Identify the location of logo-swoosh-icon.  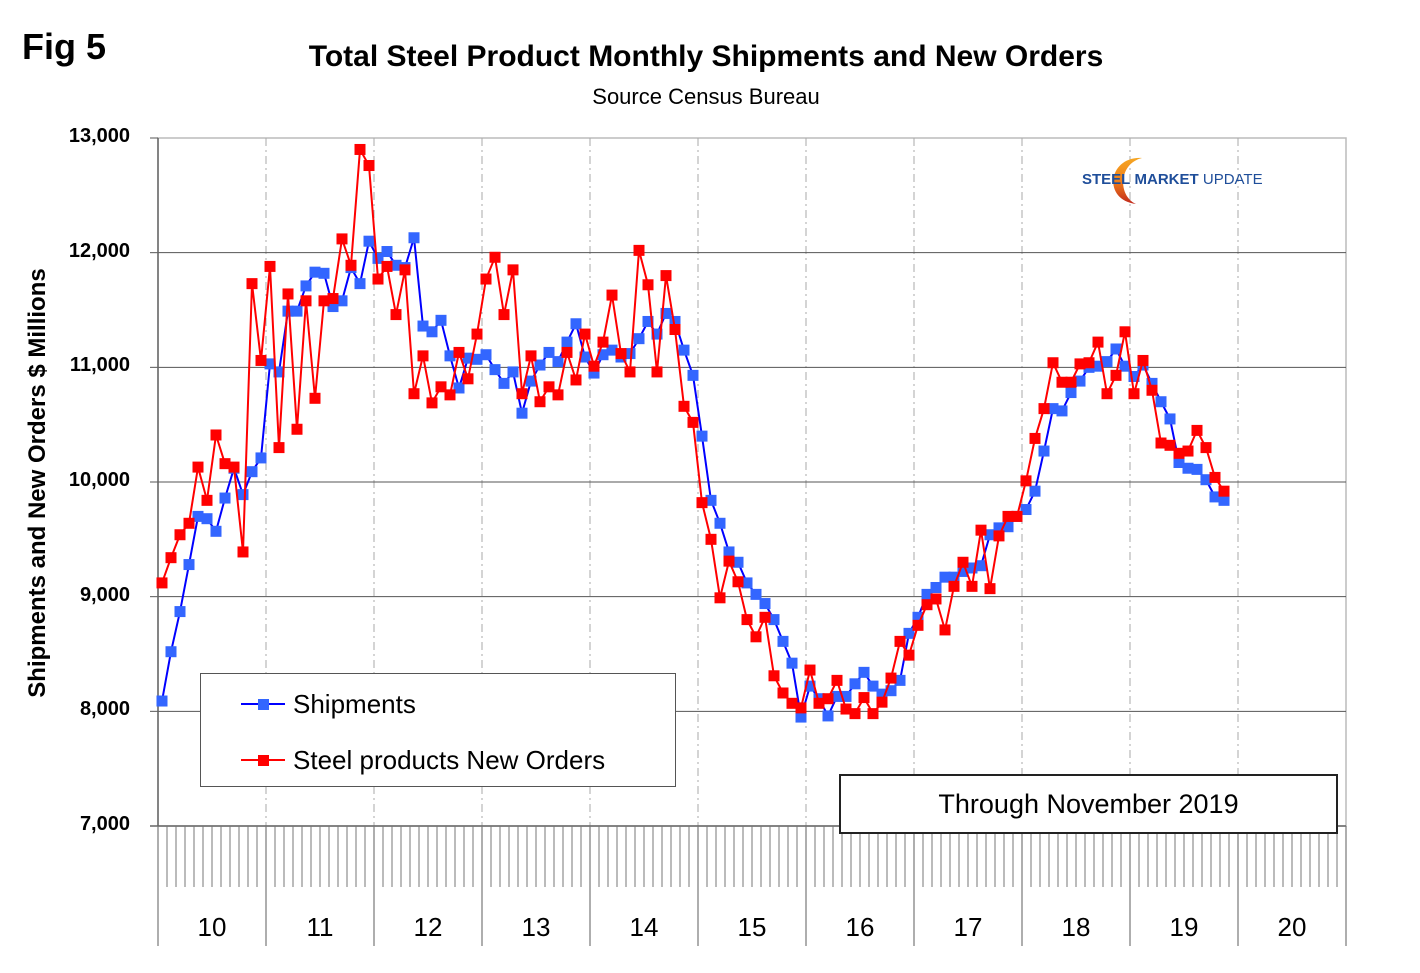
(1127, 180).